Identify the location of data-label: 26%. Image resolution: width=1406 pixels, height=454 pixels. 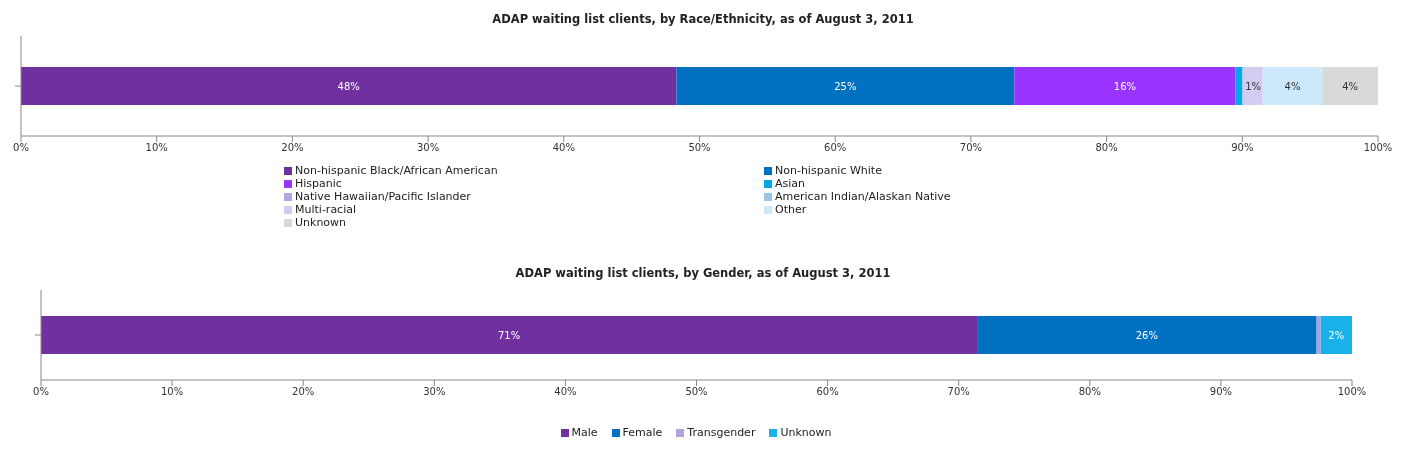
(1146, 335).